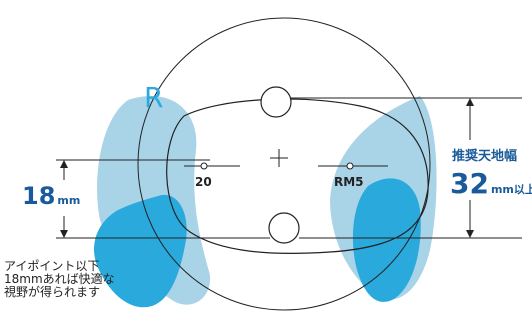 This screenshot has width=532, height=332. I want to click on eye-side-label: R, so click(154, 97).